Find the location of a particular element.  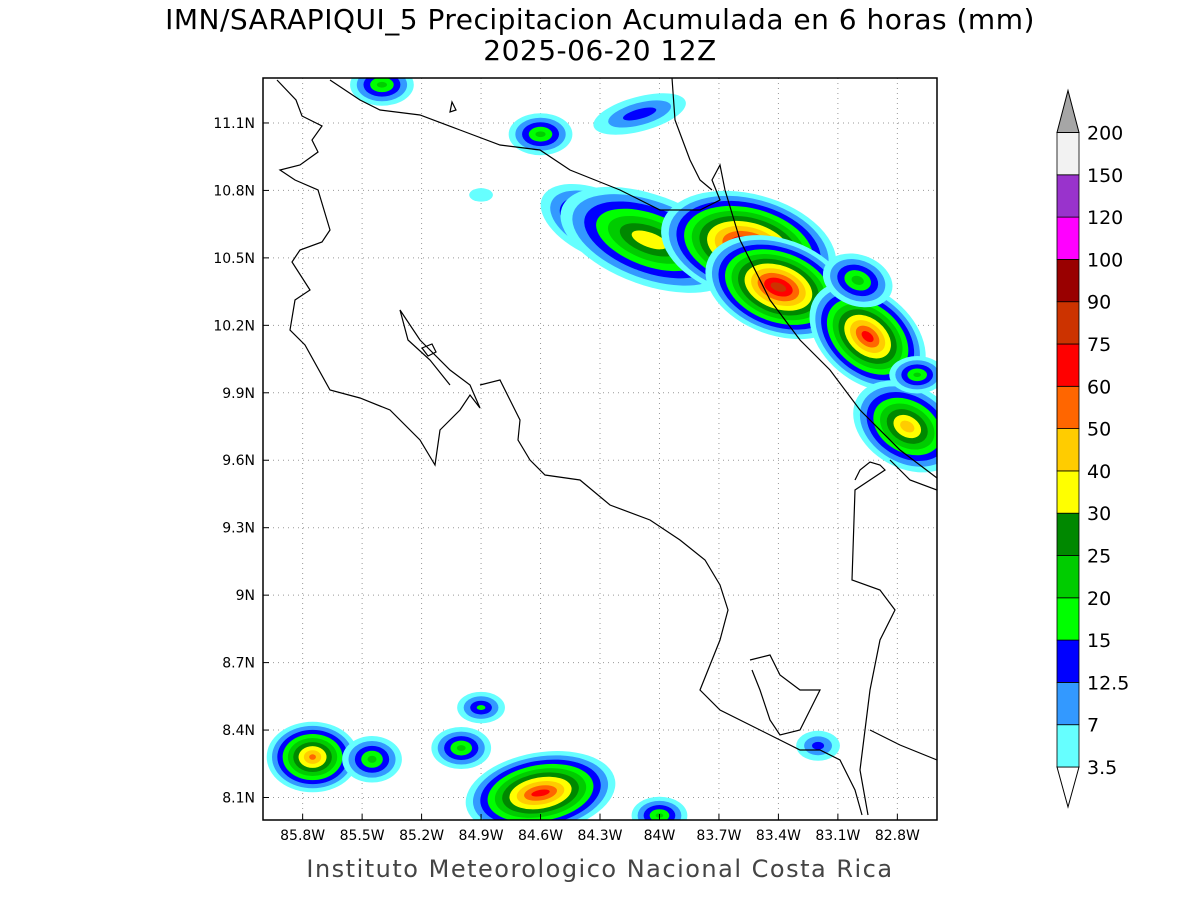

legend-label: 7 is located at coordinates (1093, 726).